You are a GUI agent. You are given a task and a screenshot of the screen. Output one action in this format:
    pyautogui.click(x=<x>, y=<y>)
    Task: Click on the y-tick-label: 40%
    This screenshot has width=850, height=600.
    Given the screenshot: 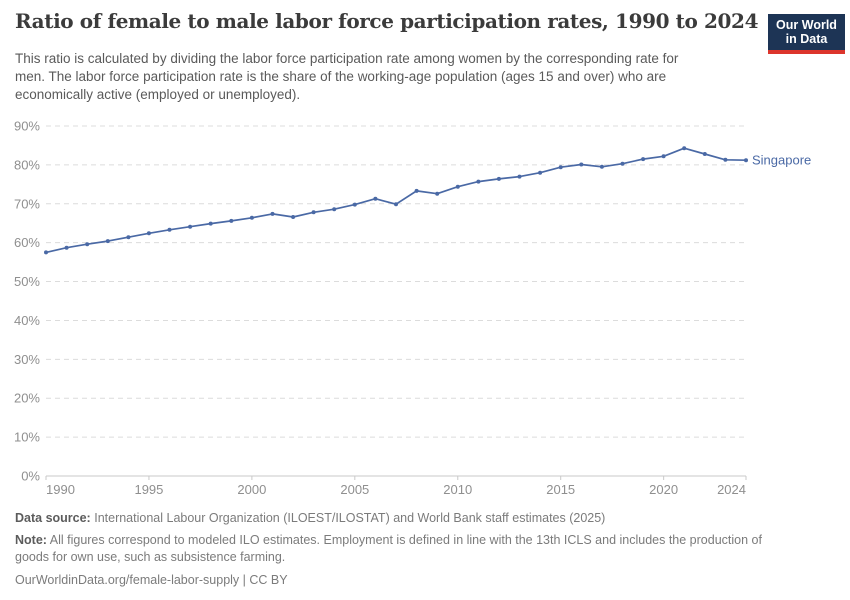 What is the action you would take?
    pyautogui.click(x=27, y=320)
    